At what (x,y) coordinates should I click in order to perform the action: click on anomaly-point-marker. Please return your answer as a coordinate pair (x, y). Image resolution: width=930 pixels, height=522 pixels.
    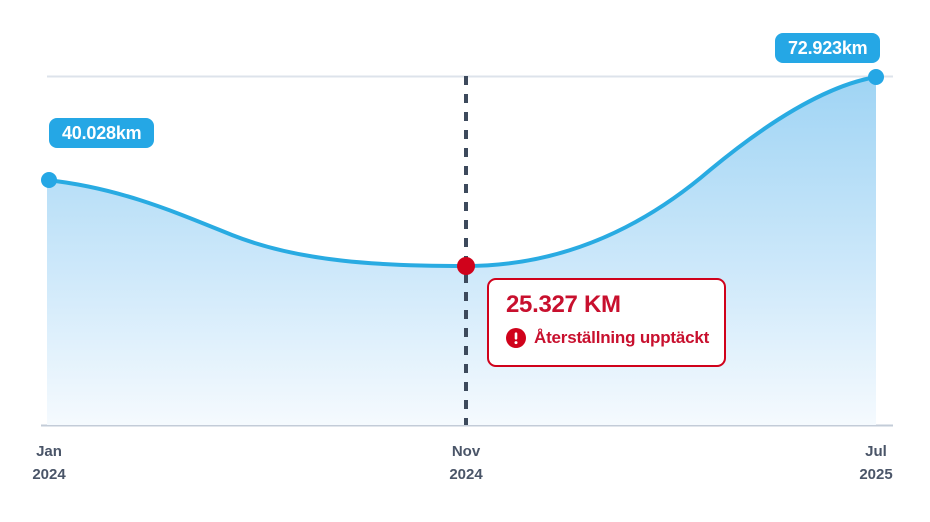
    Looking at the image, I should click on (466, 266).